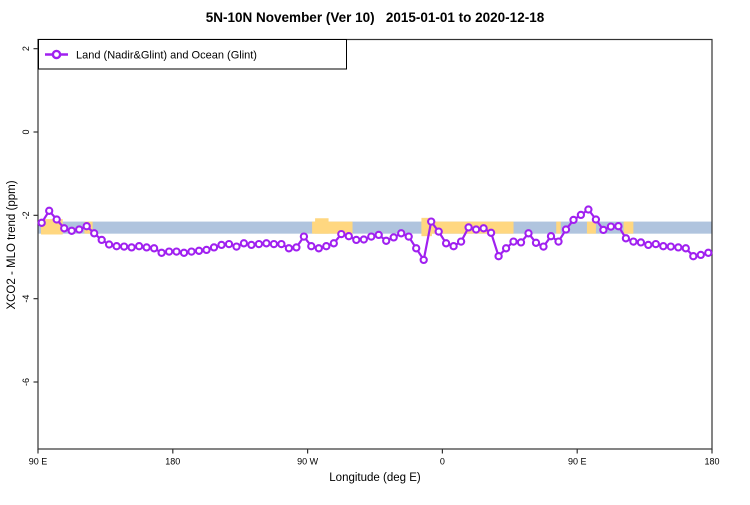 The image size is (750, 505). I want to click on x-tick-label: 0, so click(442, 462).